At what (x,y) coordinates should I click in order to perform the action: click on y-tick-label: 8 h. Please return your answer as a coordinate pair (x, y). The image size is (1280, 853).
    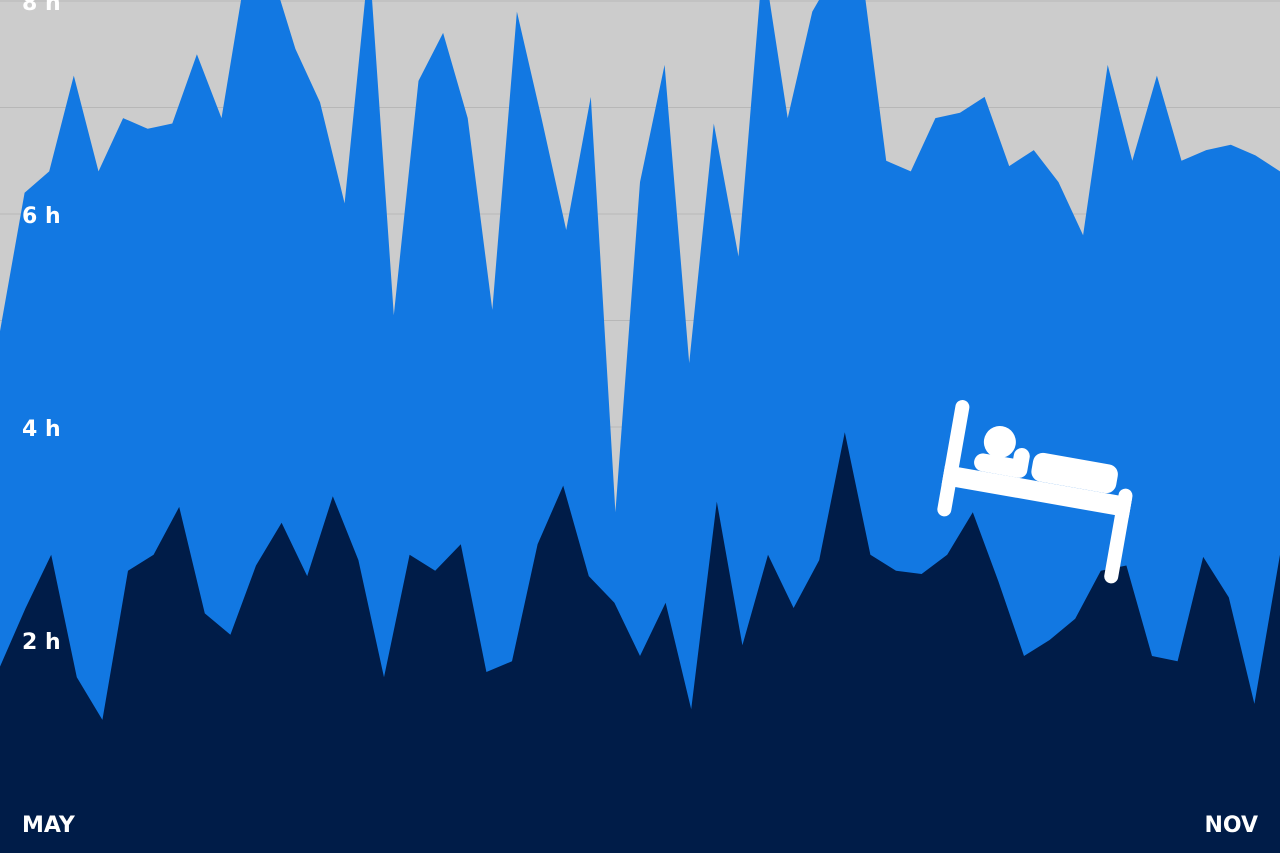
    Looking at the image, I should click on (41, 8).